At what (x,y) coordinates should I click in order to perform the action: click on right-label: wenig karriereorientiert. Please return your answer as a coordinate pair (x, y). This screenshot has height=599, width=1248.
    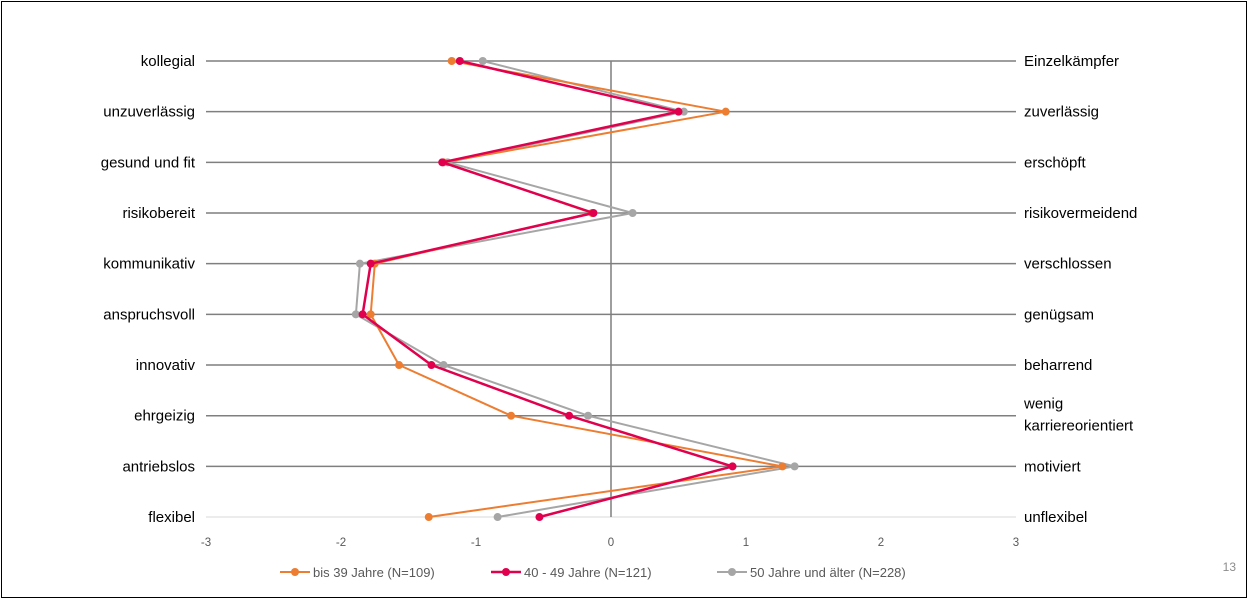
    Looking at the image, I should click on (1078, 415).